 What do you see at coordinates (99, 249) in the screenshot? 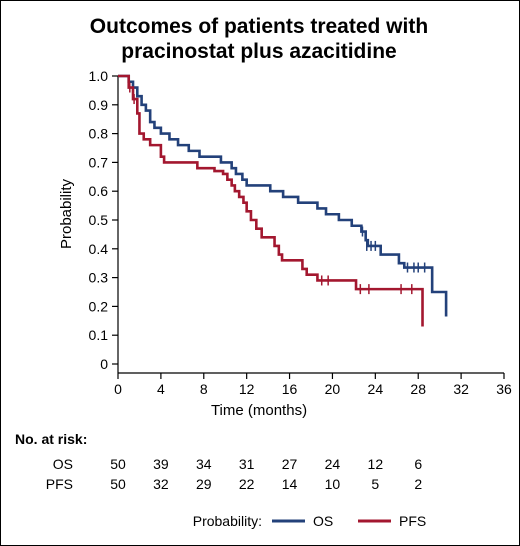
I see `y-tick-label: 0.4` at bounding box center [99, 249].